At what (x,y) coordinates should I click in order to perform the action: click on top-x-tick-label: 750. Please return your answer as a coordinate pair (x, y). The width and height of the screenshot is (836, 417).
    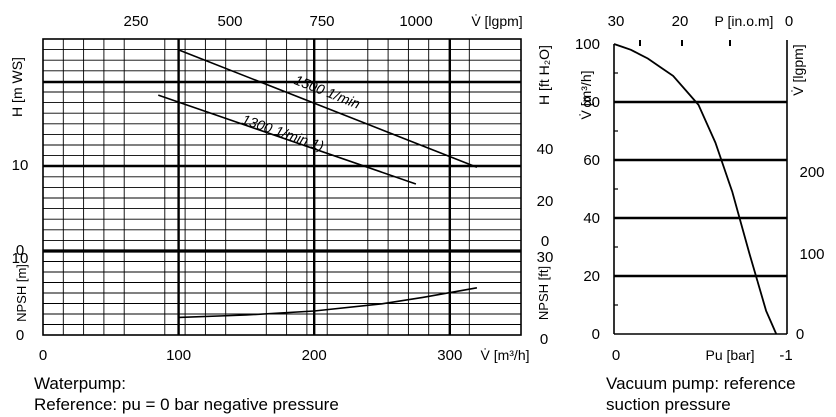
    Looking at the image, I should click on (321, 21).